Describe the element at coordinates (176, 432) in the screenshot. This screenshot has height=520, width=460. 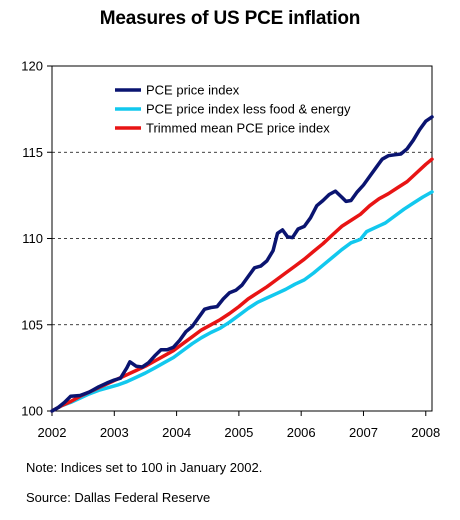
I see `x-tick-label: 2004` at that location.